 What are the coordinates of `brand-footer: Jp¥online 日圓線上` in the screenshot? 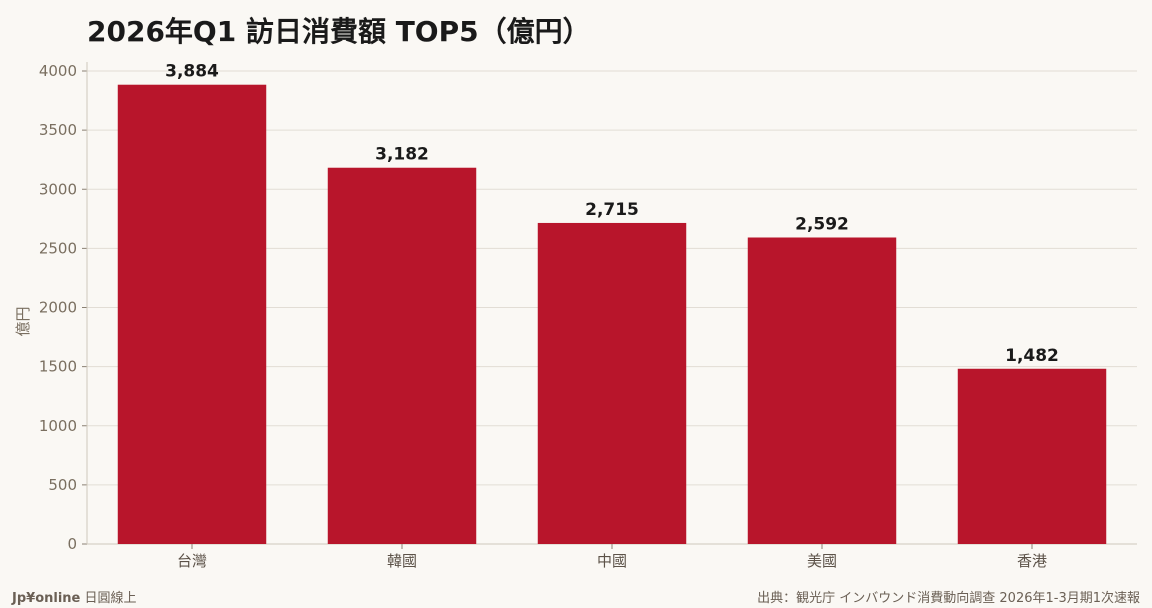 It's located at (74, 596).